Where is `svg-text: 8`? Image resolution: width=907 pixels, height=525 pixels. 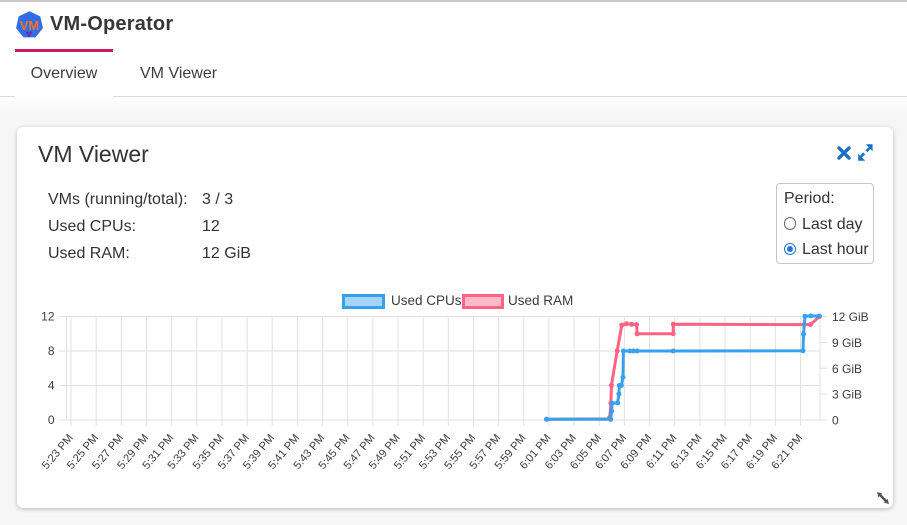 svg-text: 8 is located at coordinates (51, 351).